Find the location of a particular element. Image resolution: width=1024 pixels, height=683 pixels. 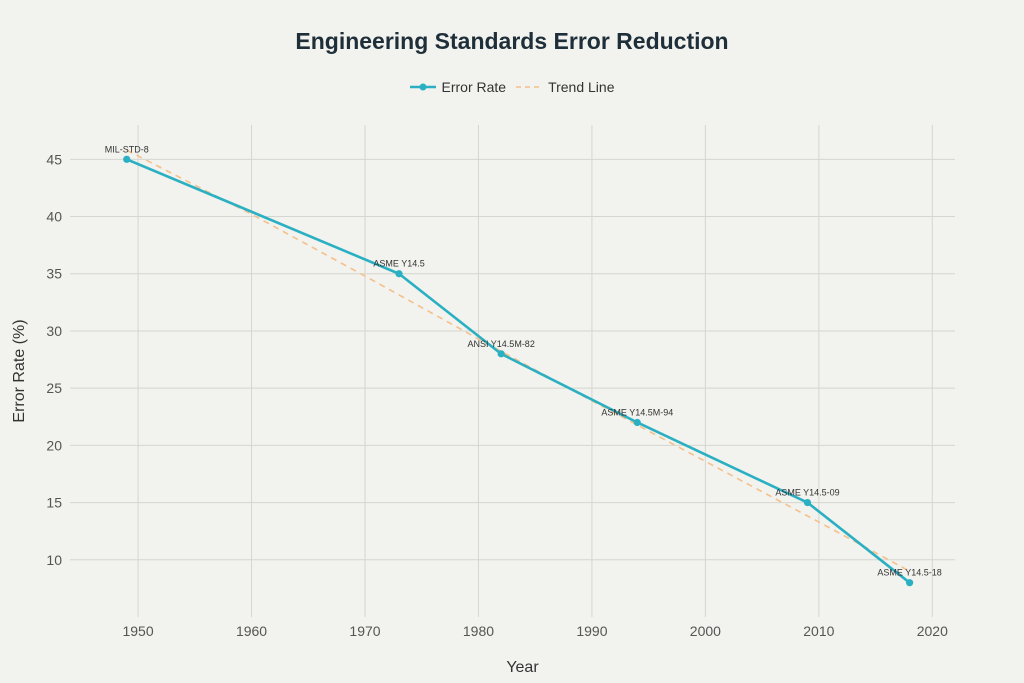

legend-trend-line-dash-icon is located at coordinates (529, 87).